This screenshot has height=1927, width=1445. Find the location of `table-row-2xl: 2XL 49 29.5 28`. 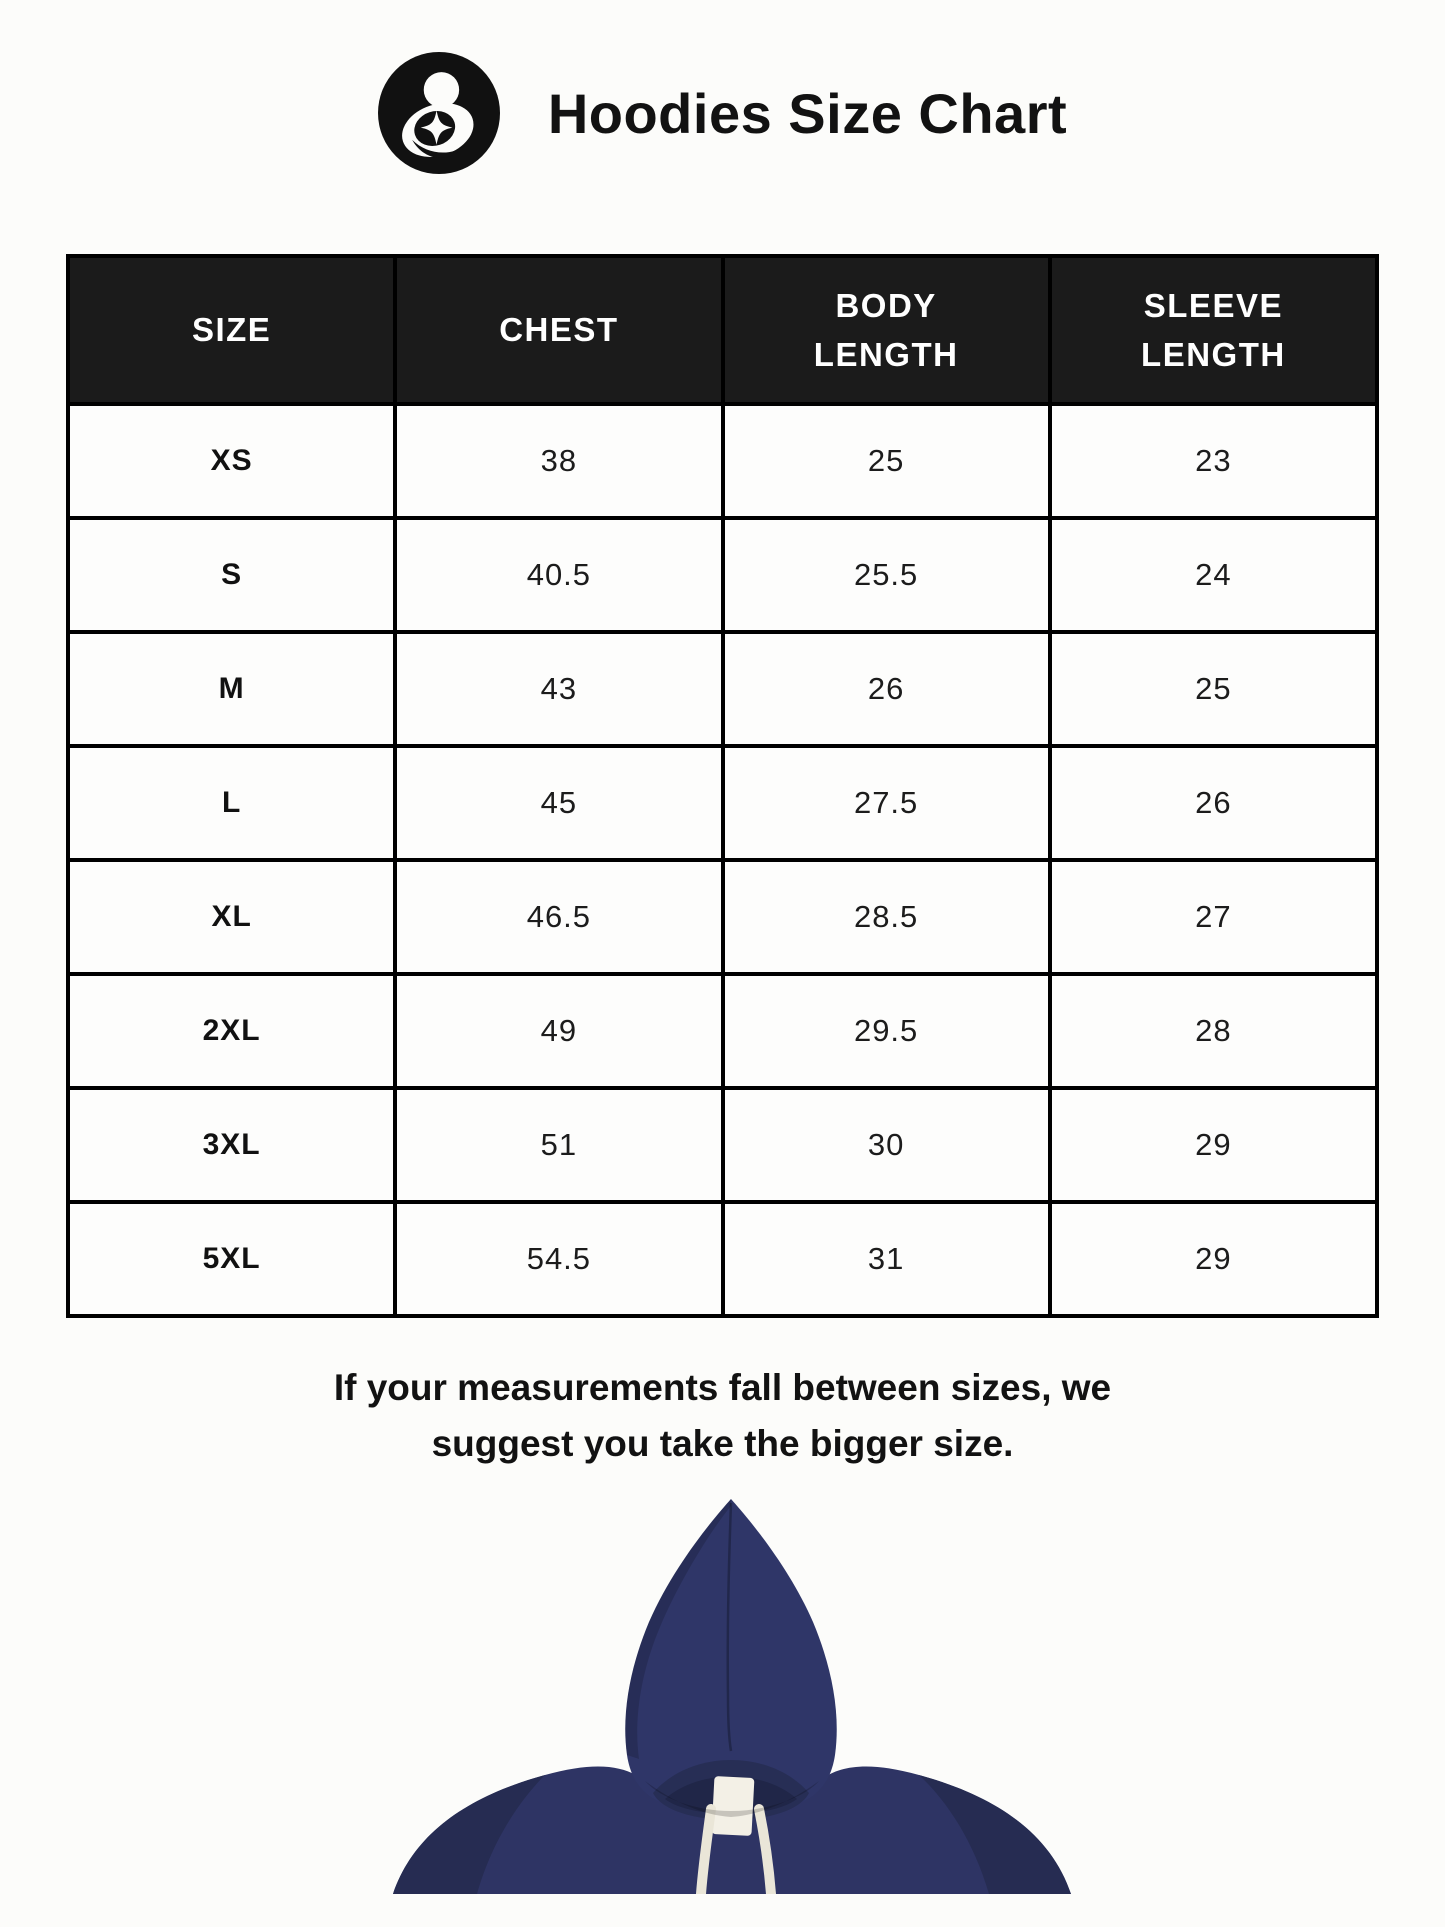

table-row-2xl: 2XL 49 29.5 28 is located at coordinates (722, 1031).